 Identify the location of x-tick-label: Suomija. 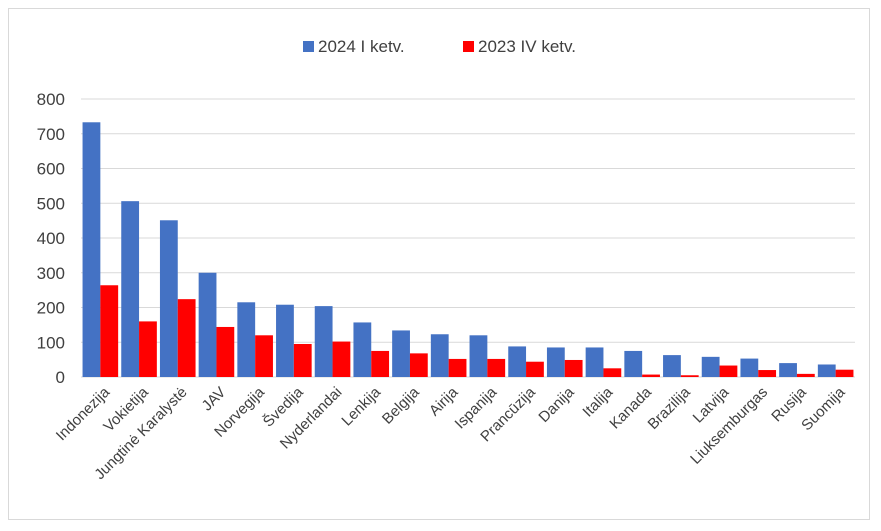
(823, 408).